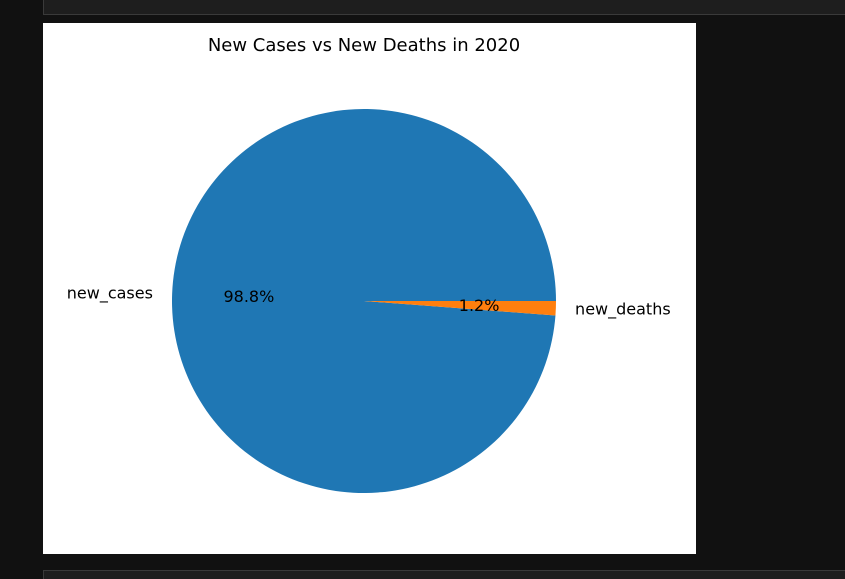  Describe the element at coordinates (623, 309) in the screenshot. I see `slice-label-new-deaths: new_deaths` at that location.